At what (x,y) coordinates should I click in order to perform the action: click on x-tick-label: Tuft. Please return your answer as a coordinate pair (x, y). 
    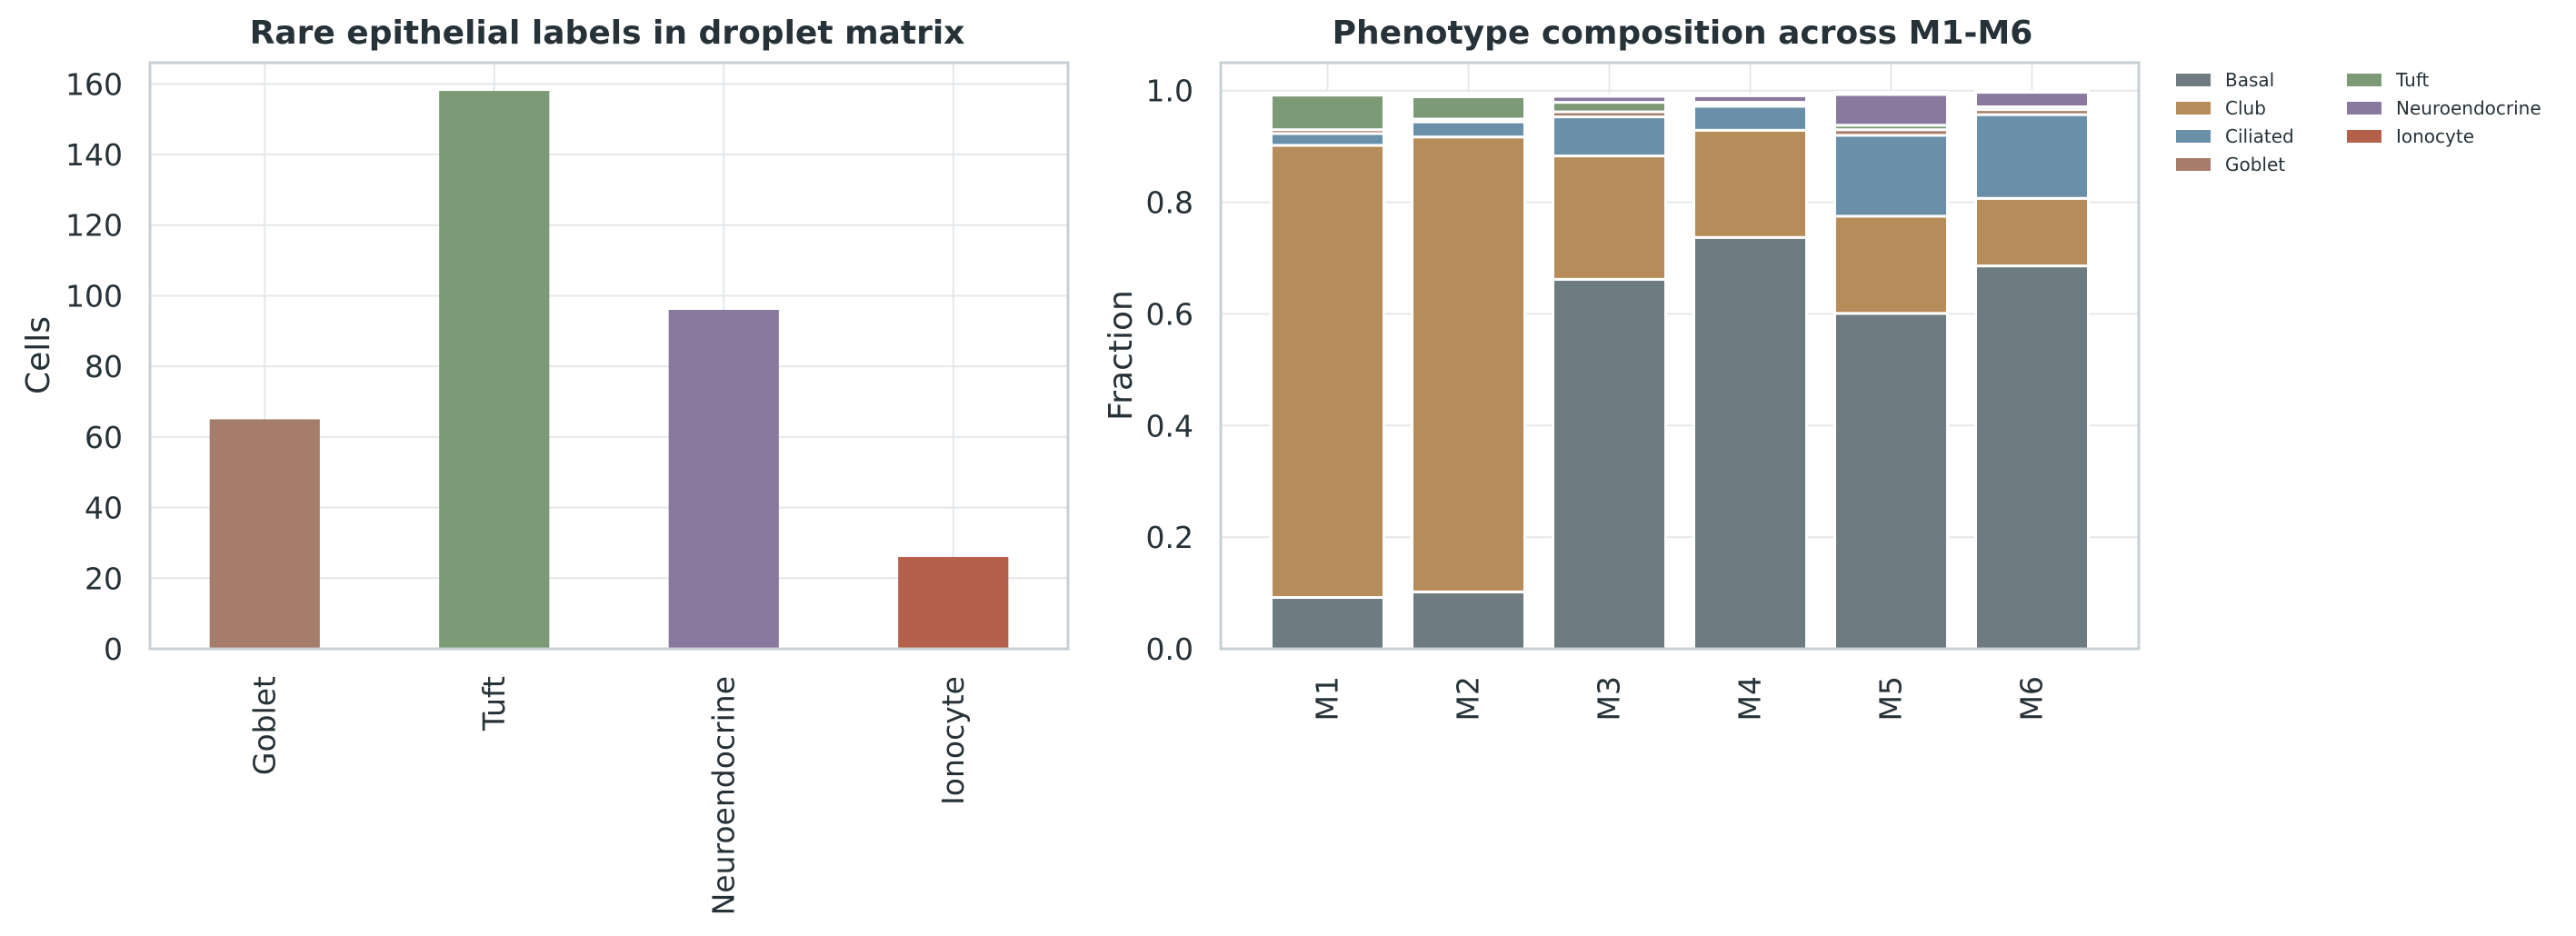
    Looking at the image, I should click on (494, 704).